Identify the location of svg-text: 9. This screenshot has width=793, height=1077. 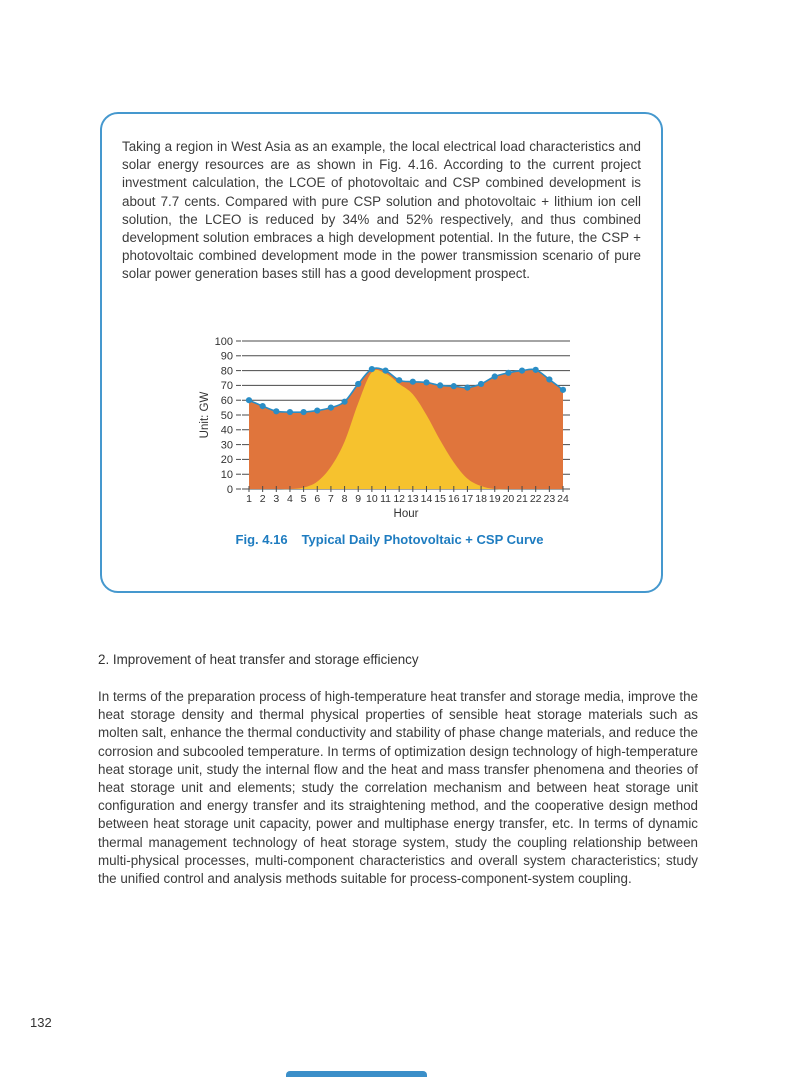
(358, 499).